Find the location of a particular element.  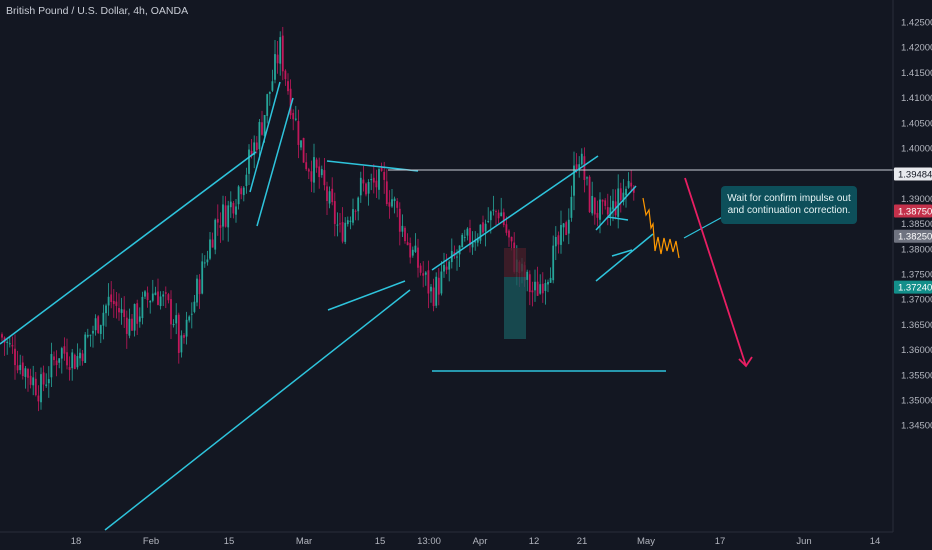

svg-text: 1.39484 is located at coordinates (915, 175).